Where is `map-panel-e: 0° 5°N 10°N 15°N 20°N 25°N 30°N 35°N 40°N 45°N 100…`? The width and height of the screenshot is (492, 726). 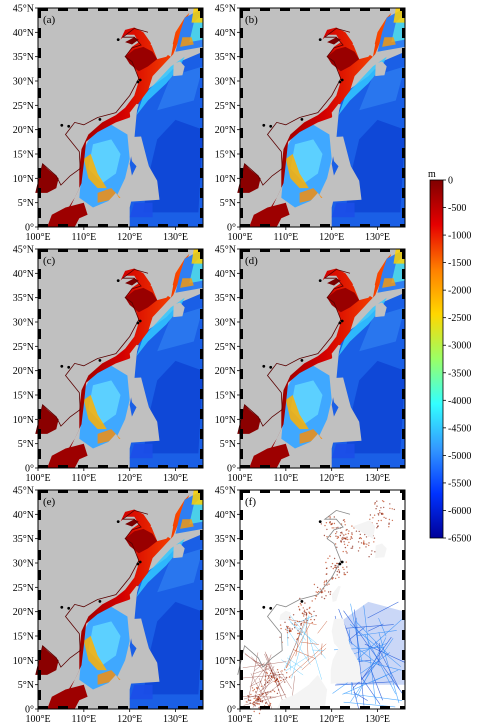
map-panel-e: 0° 5°N 10°N 15°N 20°N 25°N 30°N 35°N 40°N 45°N 100… is located at coordinates (108, 605).